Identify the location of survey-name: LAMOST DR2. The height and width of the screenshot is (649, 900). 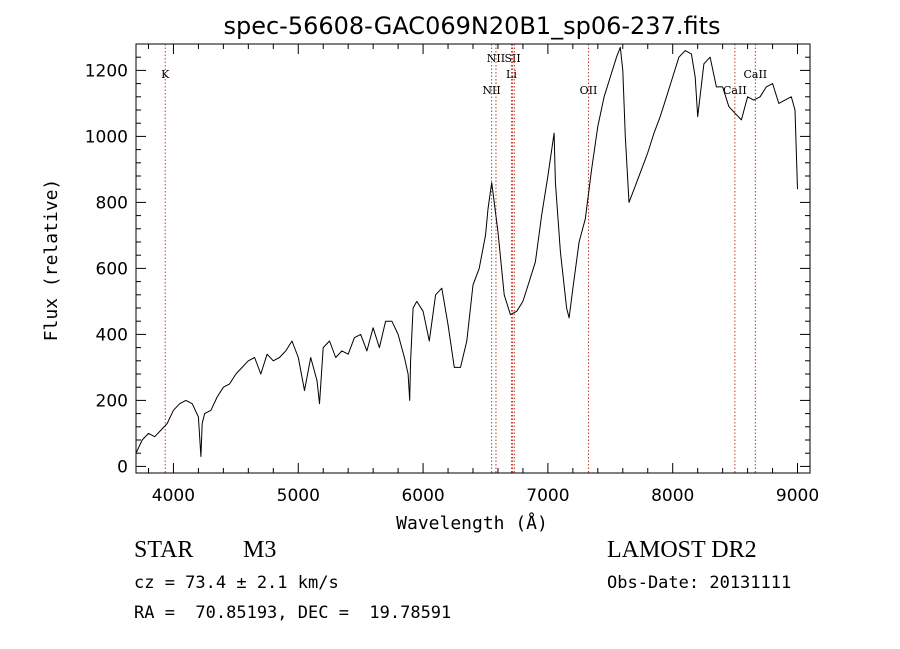
(682, 550).